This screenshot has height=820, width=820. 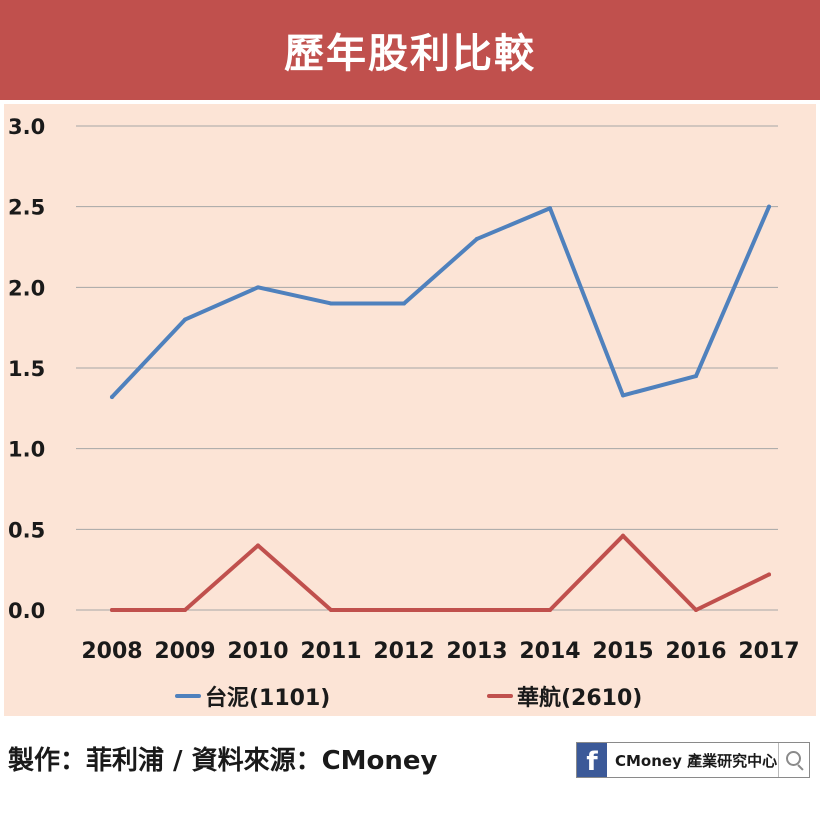 I want to click on x-tick-label: 2011, so click(x=330, y=651).